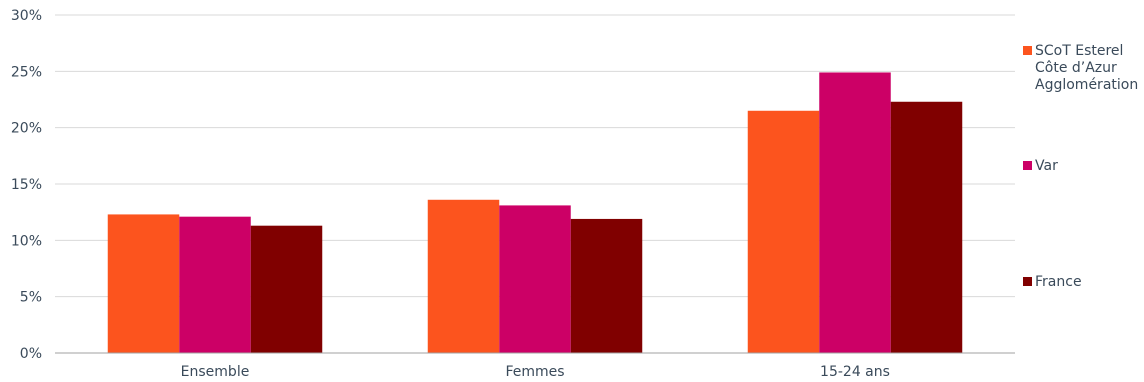 This screenshot has height=382, width=1144. I want to click on x-axis-category-labels: Ensemble Femmes 15-24 ans, so click(535, 372).